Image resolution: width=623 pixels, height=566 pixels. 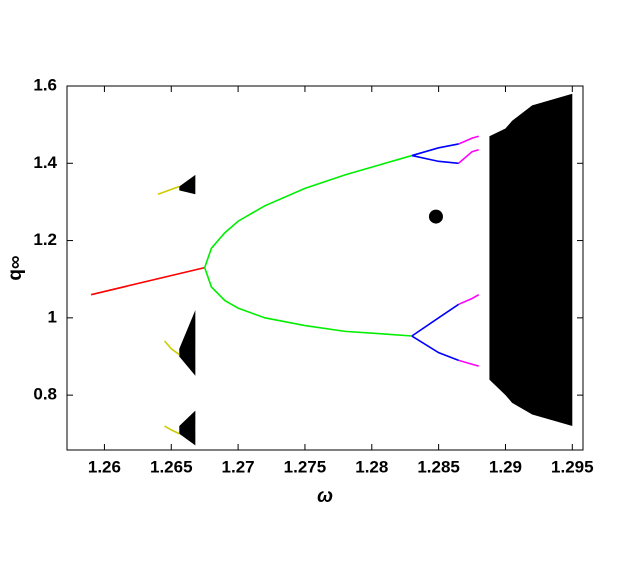 I want to click on x-axis-label: ω, so click(x=325, y=496).